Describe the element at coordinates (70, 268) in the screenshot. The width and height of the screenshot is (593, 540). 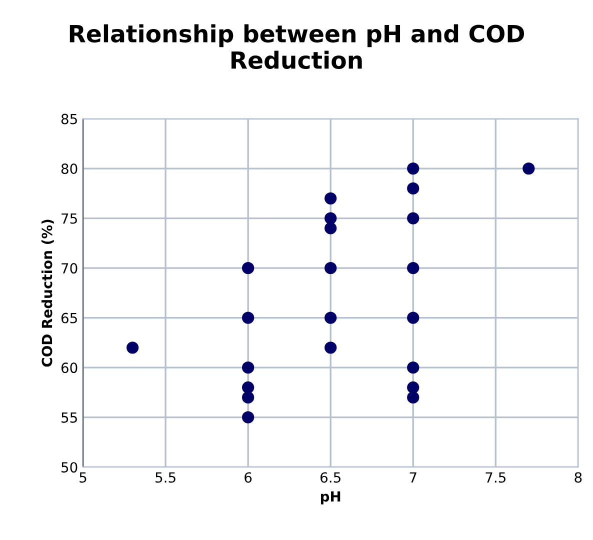
I see `y-tick-label: 70` at that location.